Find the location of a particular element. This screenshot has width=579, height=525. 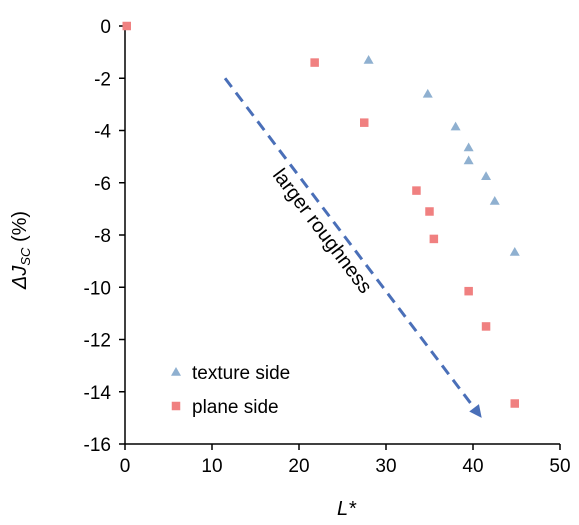

y-axis-title: ΔJSC (%) is located at coordinates (21, 250).